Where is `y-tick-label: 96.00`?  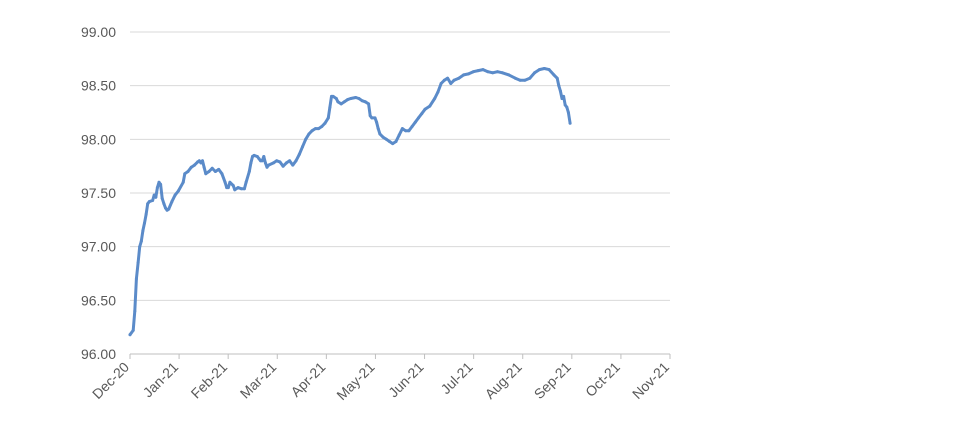 y-tick-label: 96.00 is located at coordinates (98, 354).